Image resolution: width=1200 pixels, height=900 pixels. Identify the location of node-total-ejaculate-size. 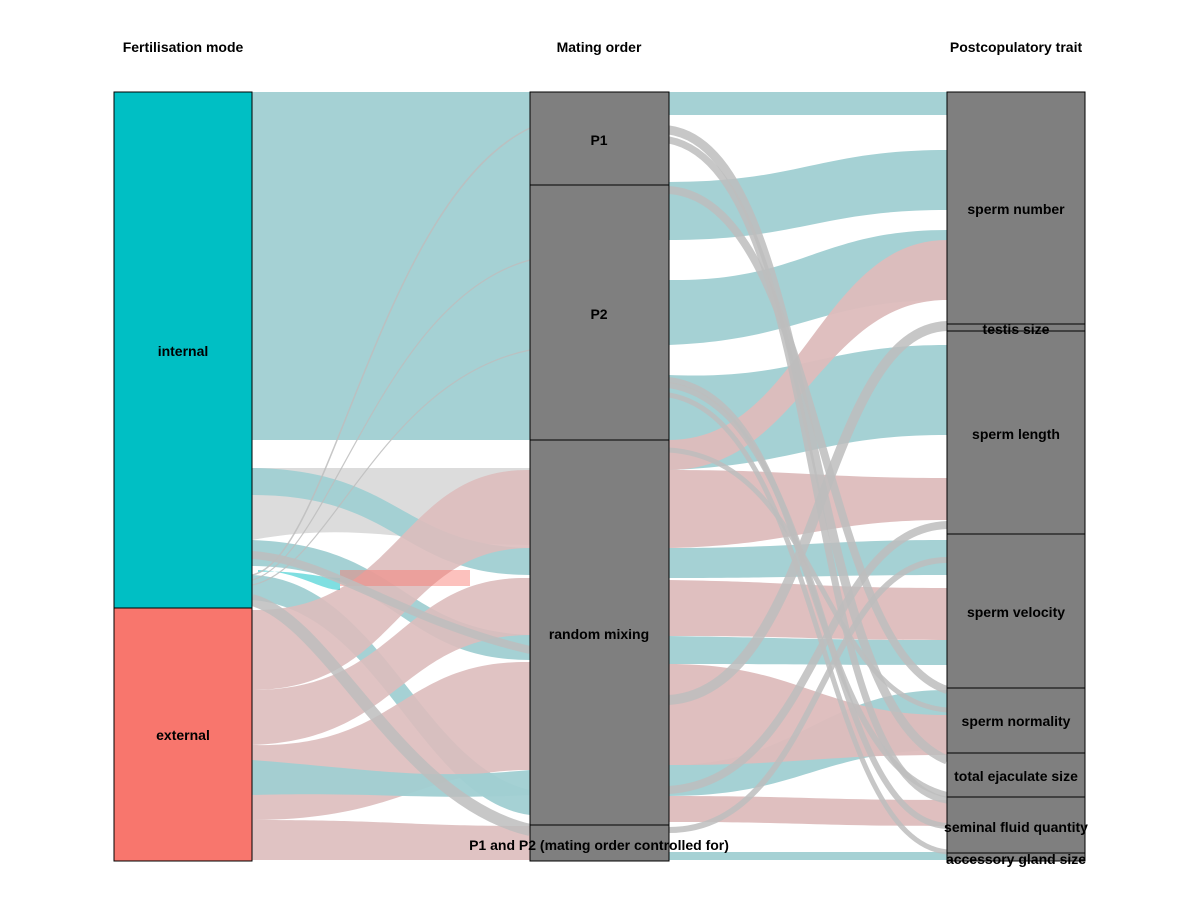
(1016, 775).